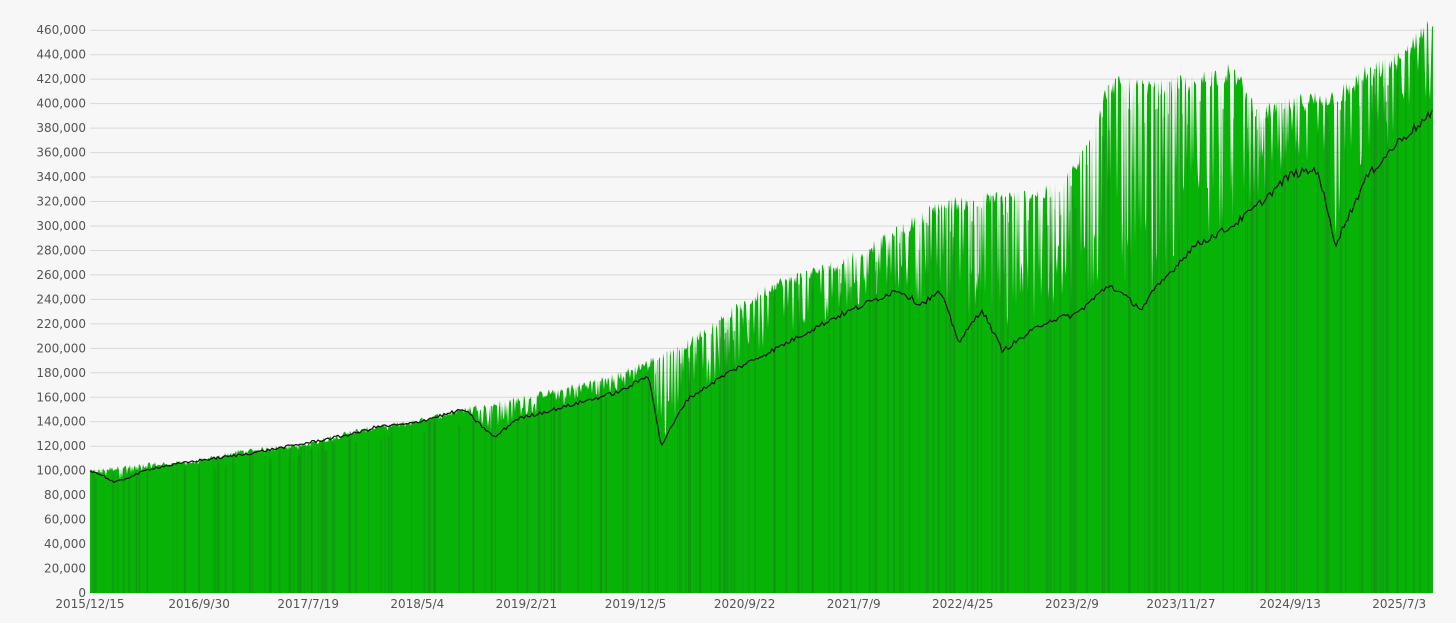 Image resolution: width=1456 pixels, height=623 pixels. What do you see at coordinates (1399, 604) in the screenshot?
I see `x-tick-label: 2025/7/3` at bounding box center [1399, 604].